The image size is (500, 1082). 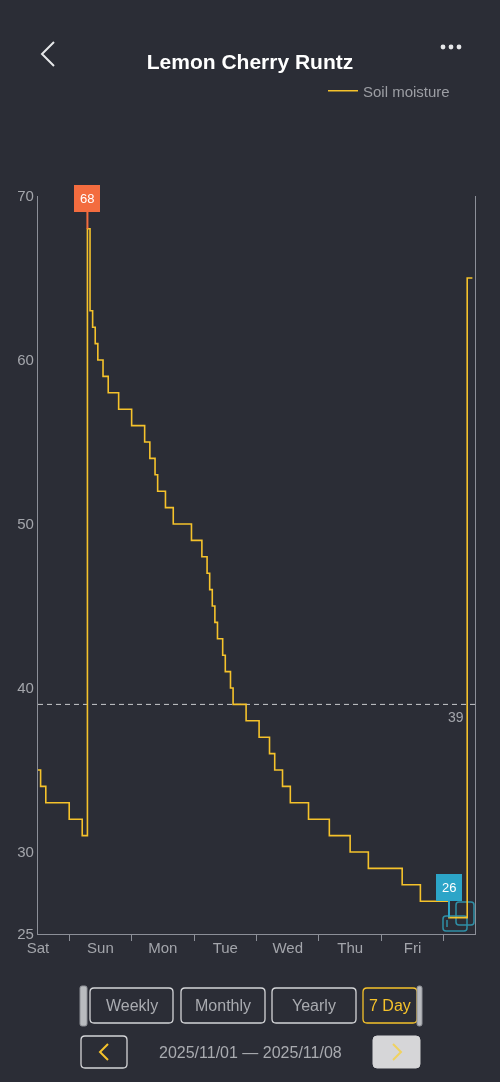 What do you see at coordinates (250, 62) in the screenshot?
I see `chart-title: Lemon Cherry Runtz` at bounding box center [250, 62].